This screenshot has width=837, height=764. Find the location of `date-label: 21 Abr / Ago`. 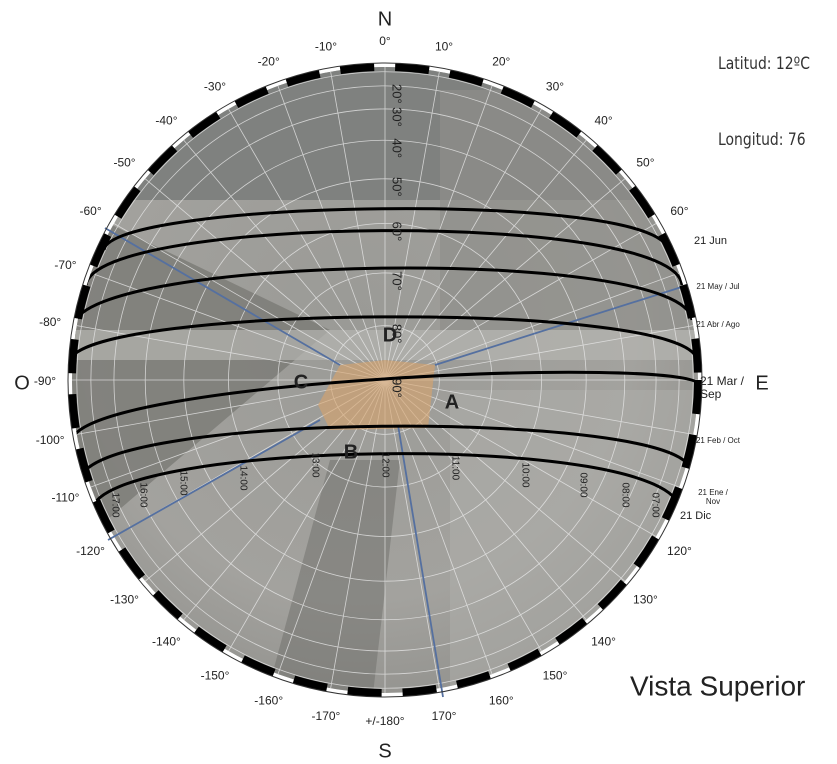

date-label: 21 Abr / Ago is located at coordinates (718, 324).